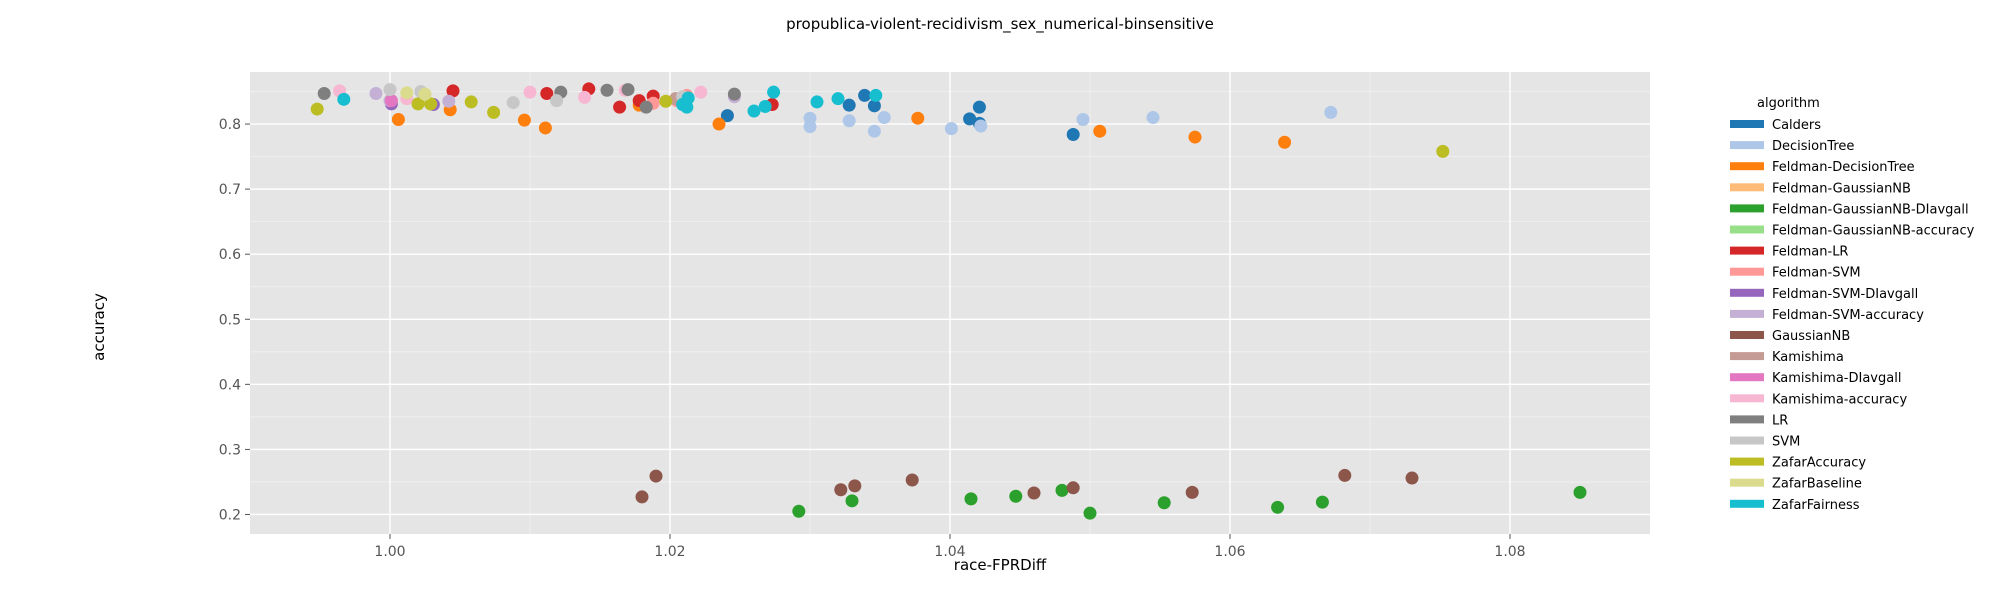 Image resolution: width=2000 pixels, height=600 pixels. I want to click on legend-swatch-gaussiannb, so click(1747, 335).